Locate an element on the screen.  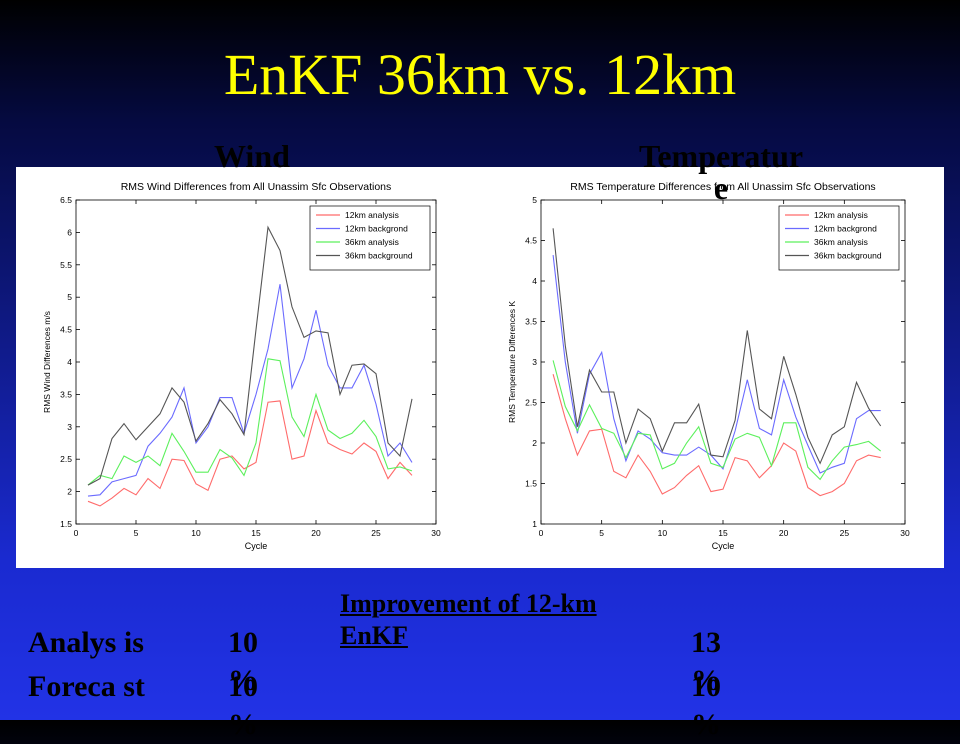
chart1-xtick-label-1: 5 is located at coordinates (601, 533).